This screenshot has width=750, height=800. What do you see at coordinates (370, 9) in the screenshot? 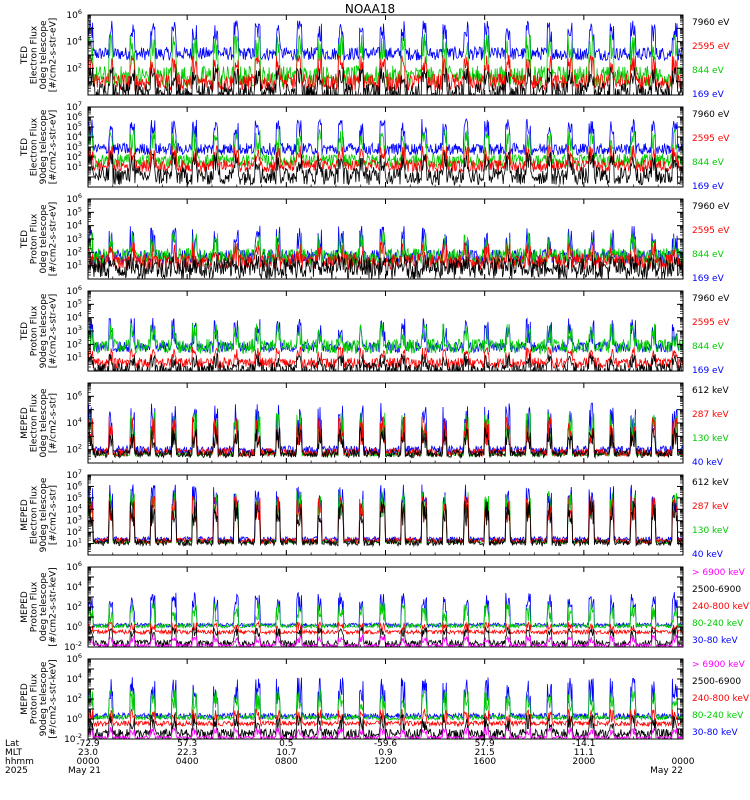
I see `chart-title: NOAA18` at bounding box center [370, 9].